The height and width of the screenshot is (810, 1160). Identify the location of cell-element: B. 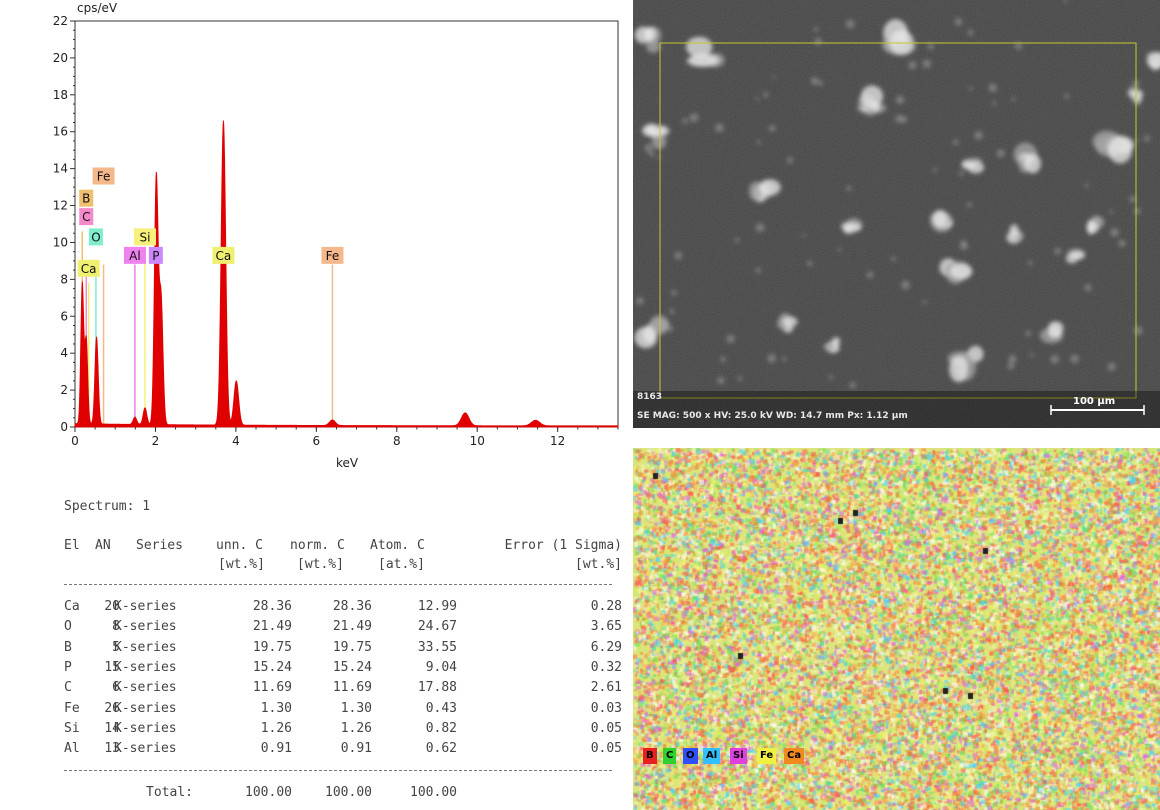
(68, 647).